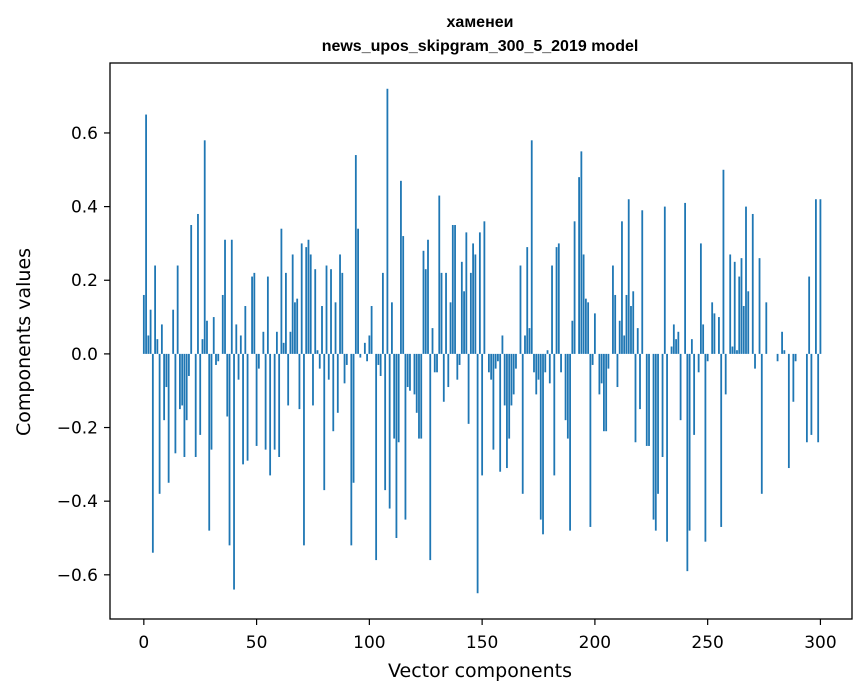 The height and width of the screenshot is (696, 867). I want to click on x-axis-label: Vector components, so click(480, 671).